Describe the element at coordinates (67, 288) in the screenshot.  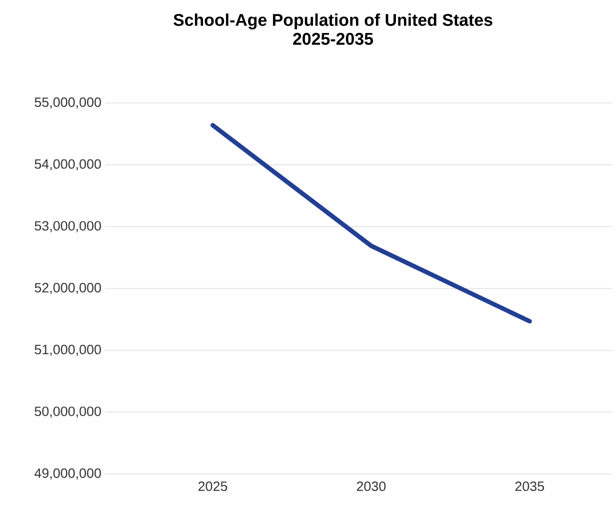
I see `y-tick-label: 52,000,000` at that location.